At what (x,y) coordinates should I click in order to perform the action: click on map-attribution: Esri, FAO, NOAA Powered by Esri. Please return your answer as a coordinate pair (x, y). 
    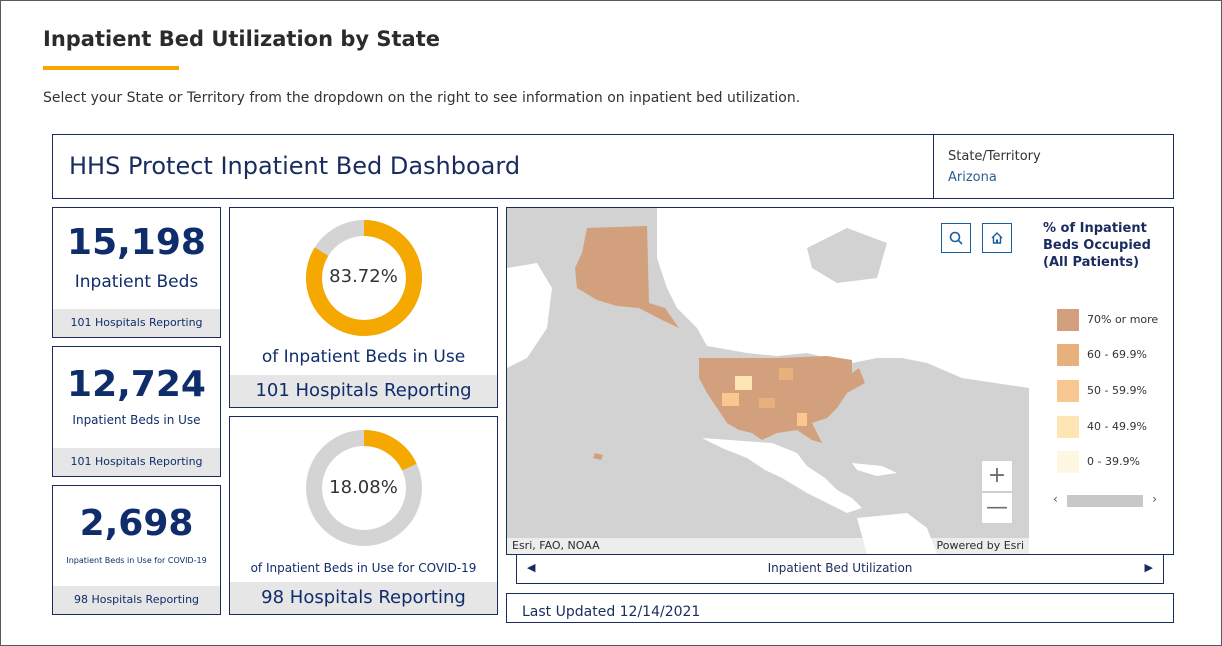
    Looking at the image, I should click on (768, 546).